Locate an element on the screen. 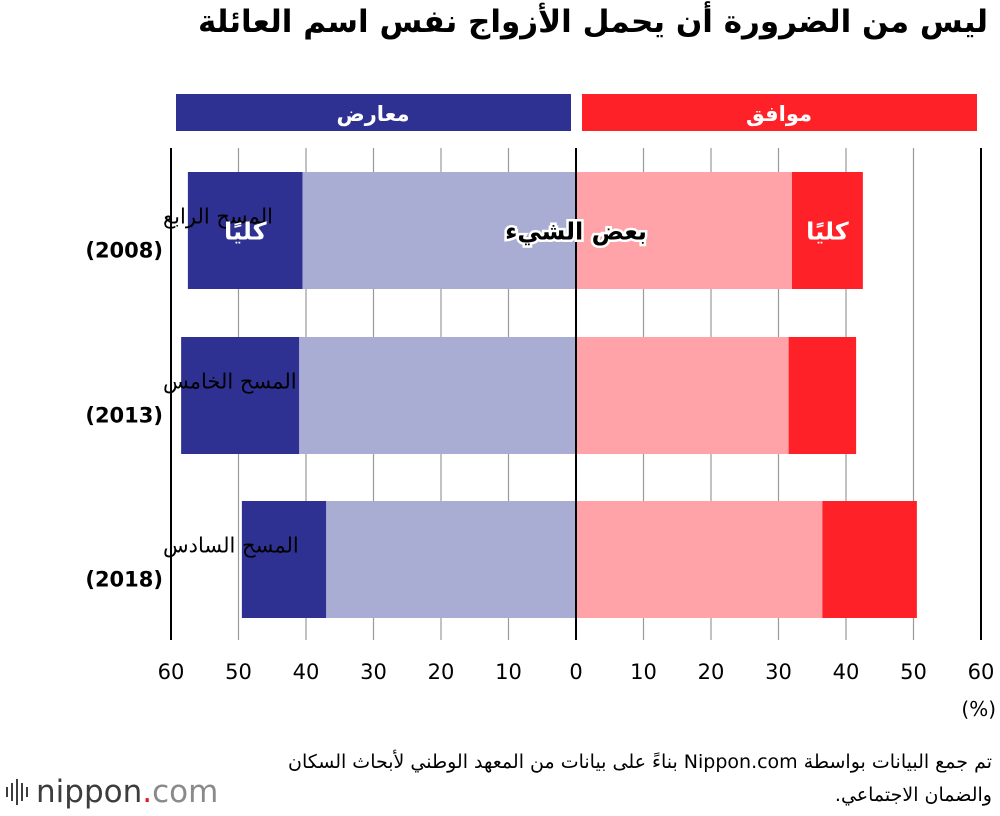 The height and width of the screenshot is (816, 1000). logo-bars-icon is located at coordinates (17, 792).